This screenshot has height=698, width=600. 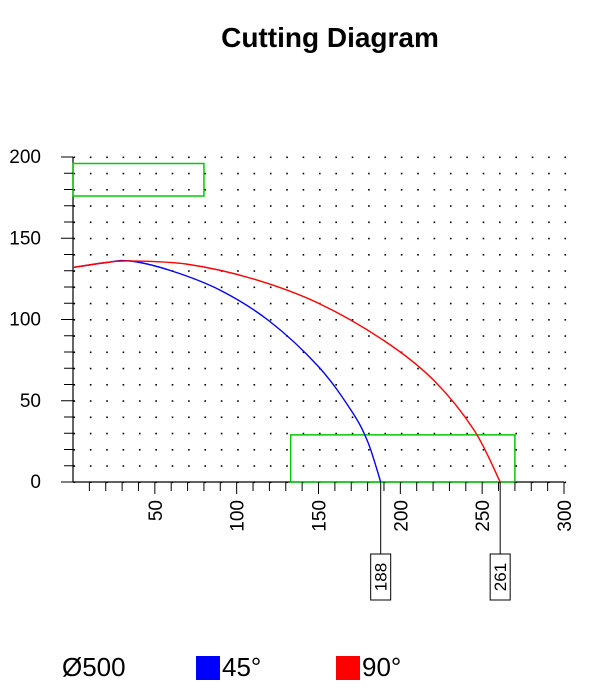 I want to click on marker-label: 188, so click(x=381, y=577).